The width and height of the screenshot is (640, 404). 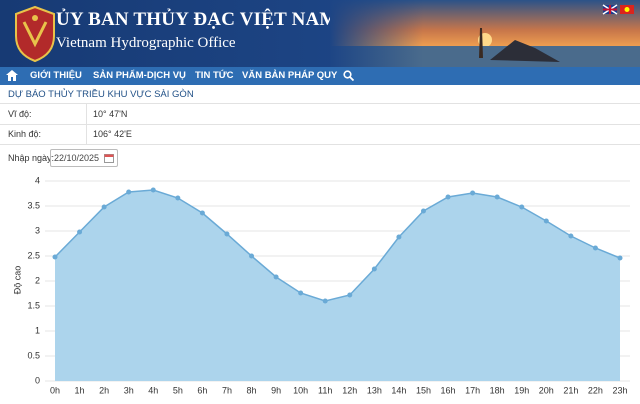 What do you see at coordinates (423, 390) in the screenshot?
I see `x-tick-label: 15h` at bounding box center [423, 390].